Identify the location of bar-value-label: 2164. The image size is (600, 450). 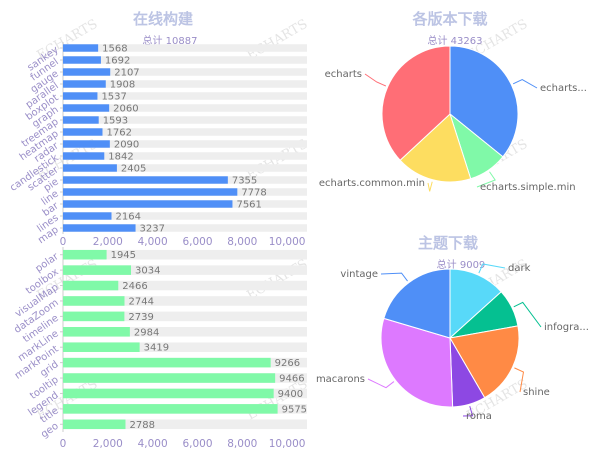
(127, 217).